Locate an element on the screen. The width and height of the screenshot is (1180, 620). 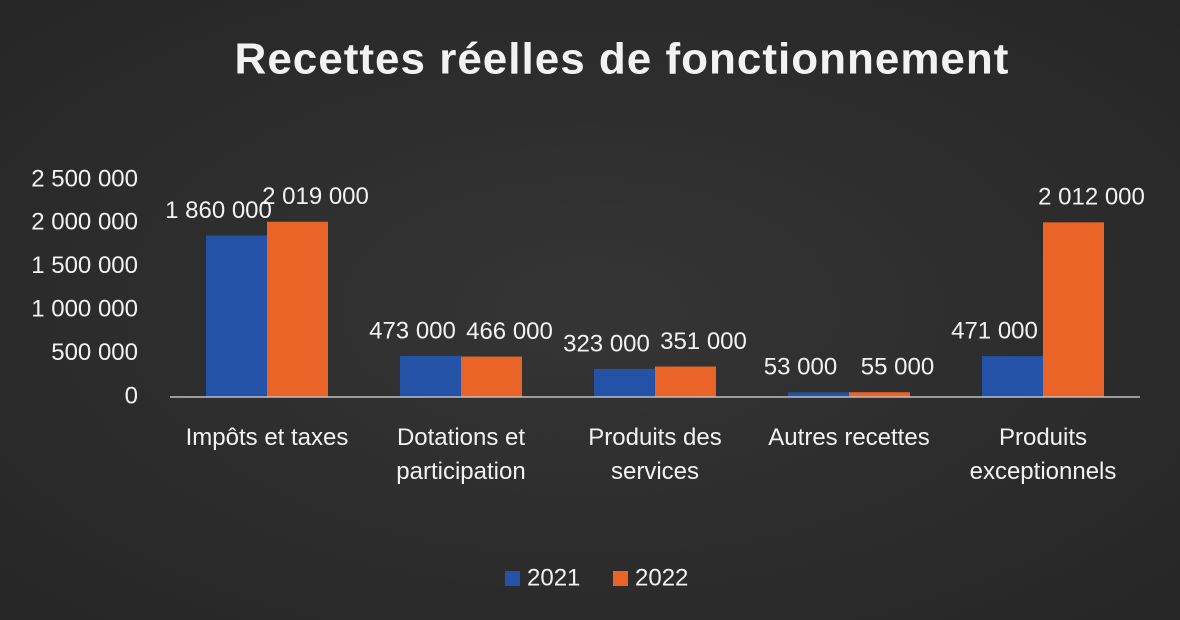
data-label: 351 000 is located at coordinates (703, 341).